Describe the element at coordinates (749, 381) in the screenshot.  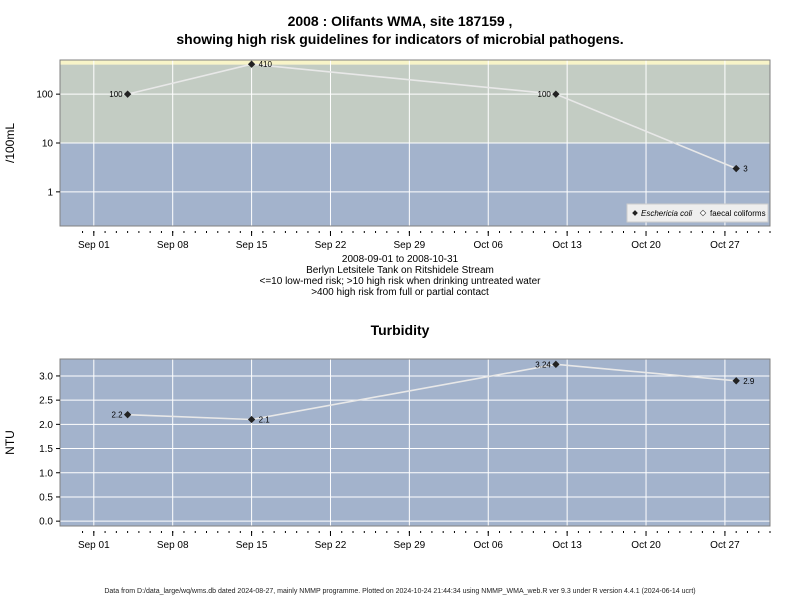
I see `data-label: 2.9` at that location.